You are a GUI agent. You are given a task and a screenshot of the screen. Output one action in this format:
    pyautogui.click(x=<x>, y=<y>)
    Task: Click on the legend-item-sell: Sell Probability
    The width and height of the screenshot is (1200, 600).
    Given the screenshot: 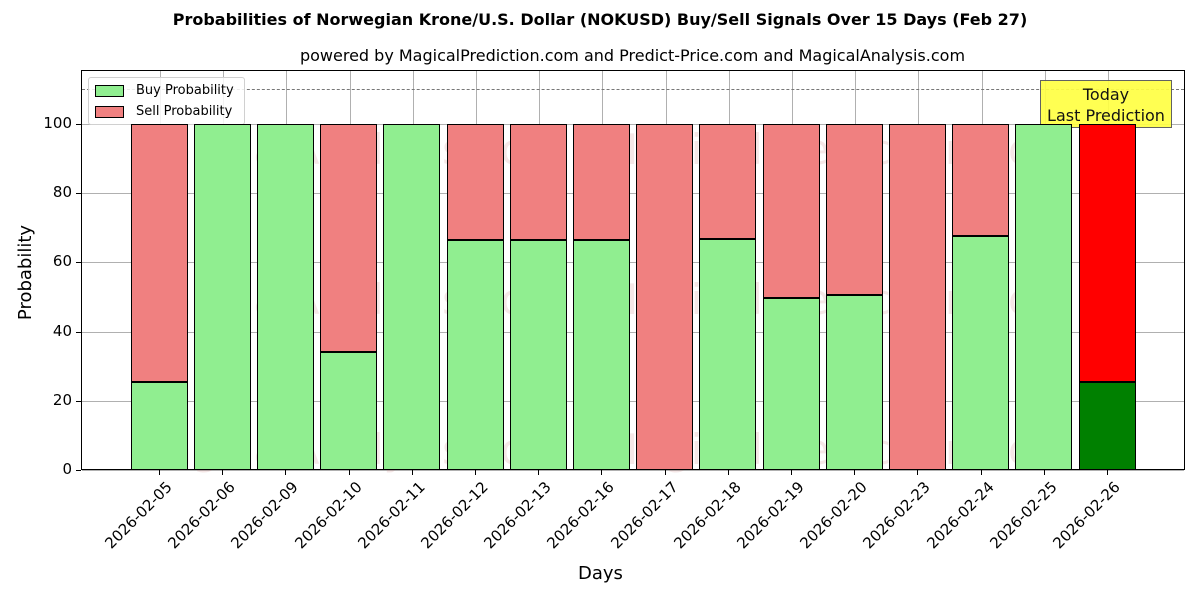 What is the action you would take?
    pyautogui.click(x=163, y=111)
    